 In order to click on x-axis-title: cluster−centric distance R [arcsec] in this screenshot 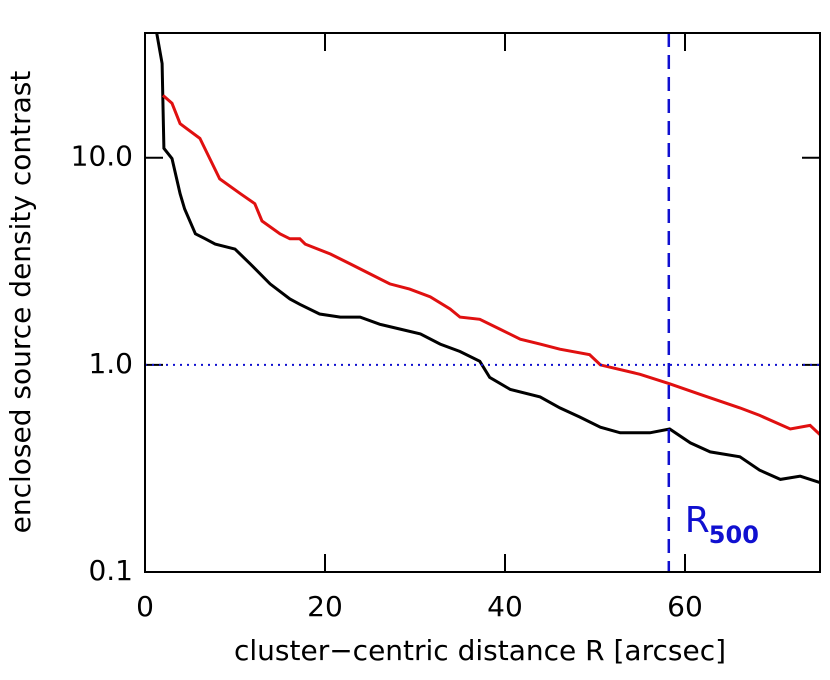, I will do `click(480, 650)`.